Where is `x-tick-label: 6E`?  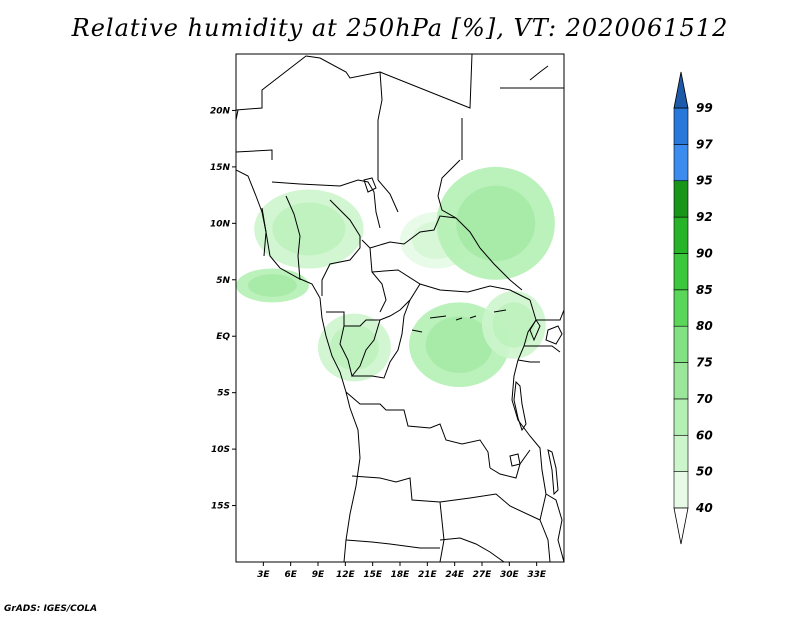 x-tick-label: 6E is located at coordinates (290, 575).